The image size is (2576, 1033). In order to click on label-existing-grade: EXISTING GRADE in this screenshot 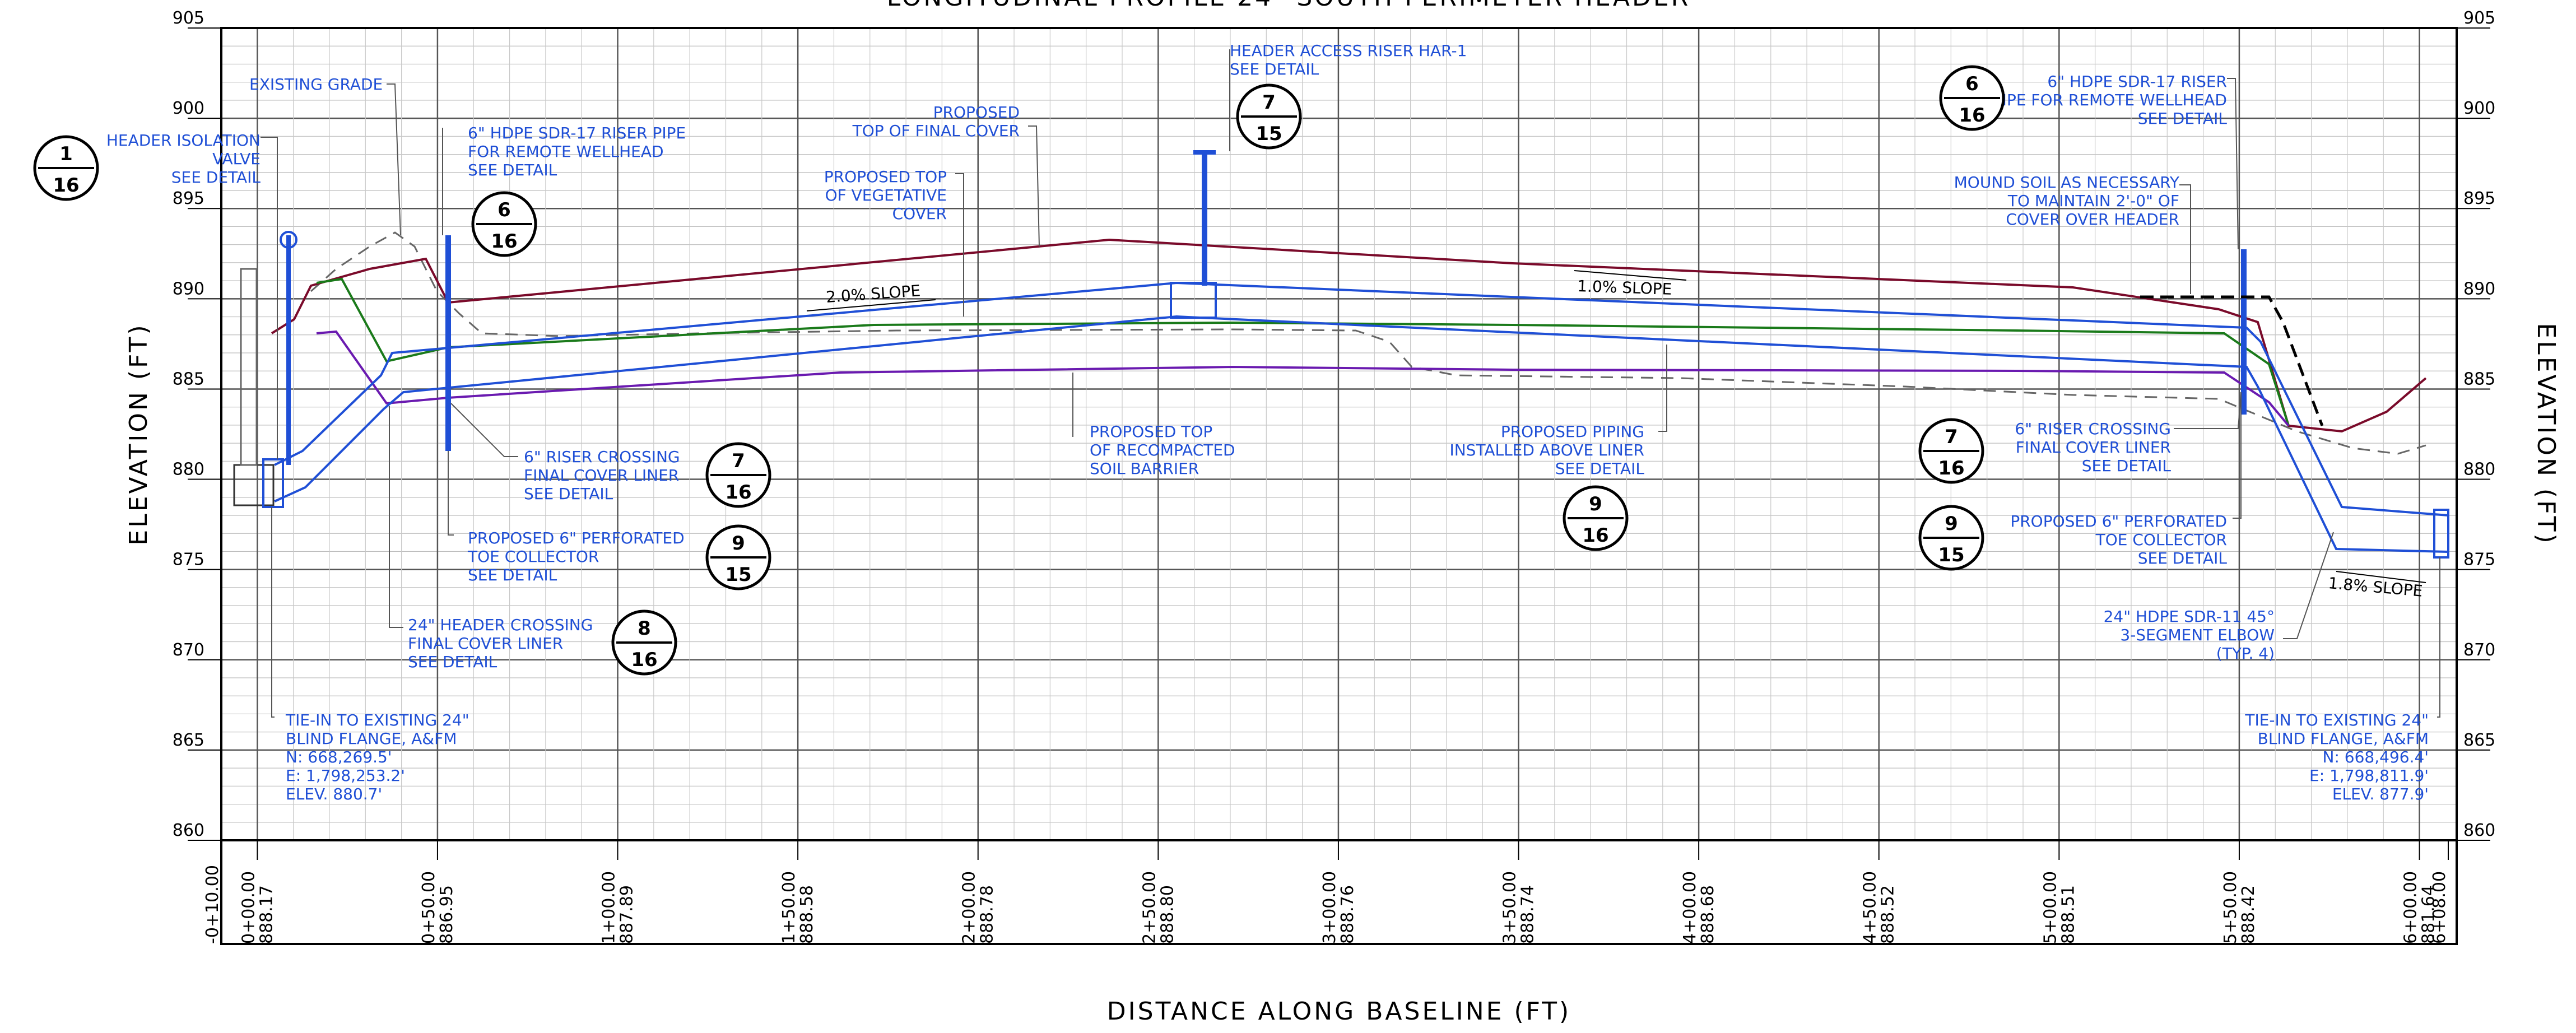, I will do `click(316, 84)`.